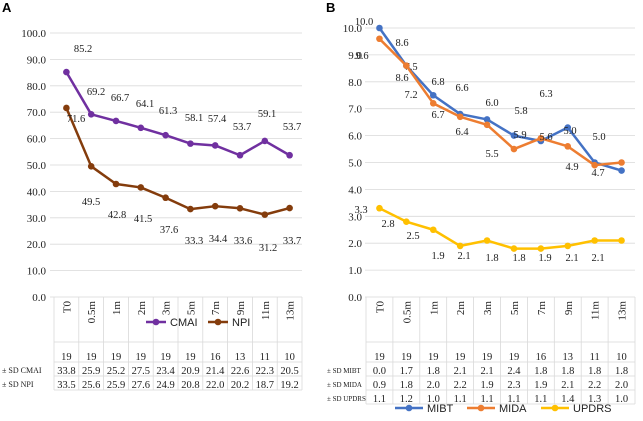  Describe the element at coordinates (513, 409) in the screenshot. I see `legend-label-mida: MIDA` at that location.